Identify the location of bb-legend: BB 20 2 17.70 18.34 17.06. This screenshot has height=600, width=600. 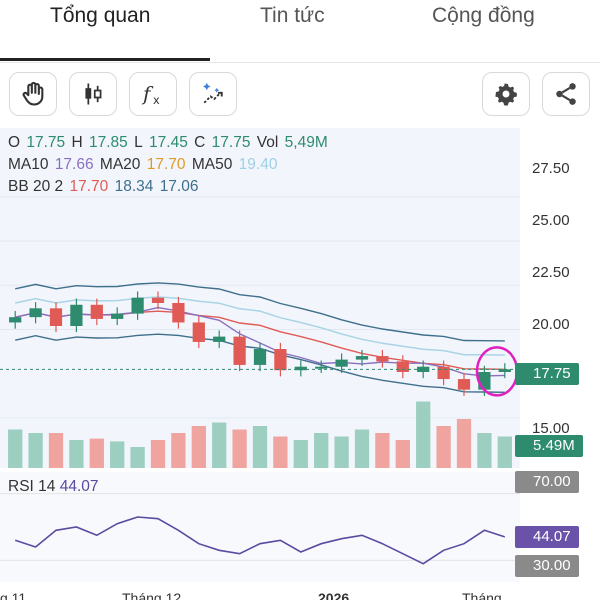
(104, 187).